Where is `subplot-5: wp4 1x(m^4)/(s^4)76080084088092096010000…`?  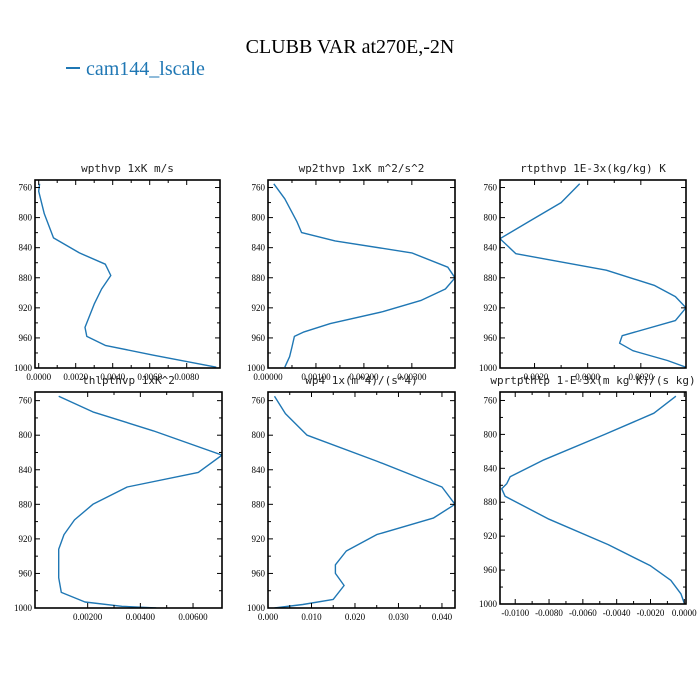 subplot-5: wp4 1x(m^4)/(s^4)76080084088092096010000… is located at coordinates (351, 498).